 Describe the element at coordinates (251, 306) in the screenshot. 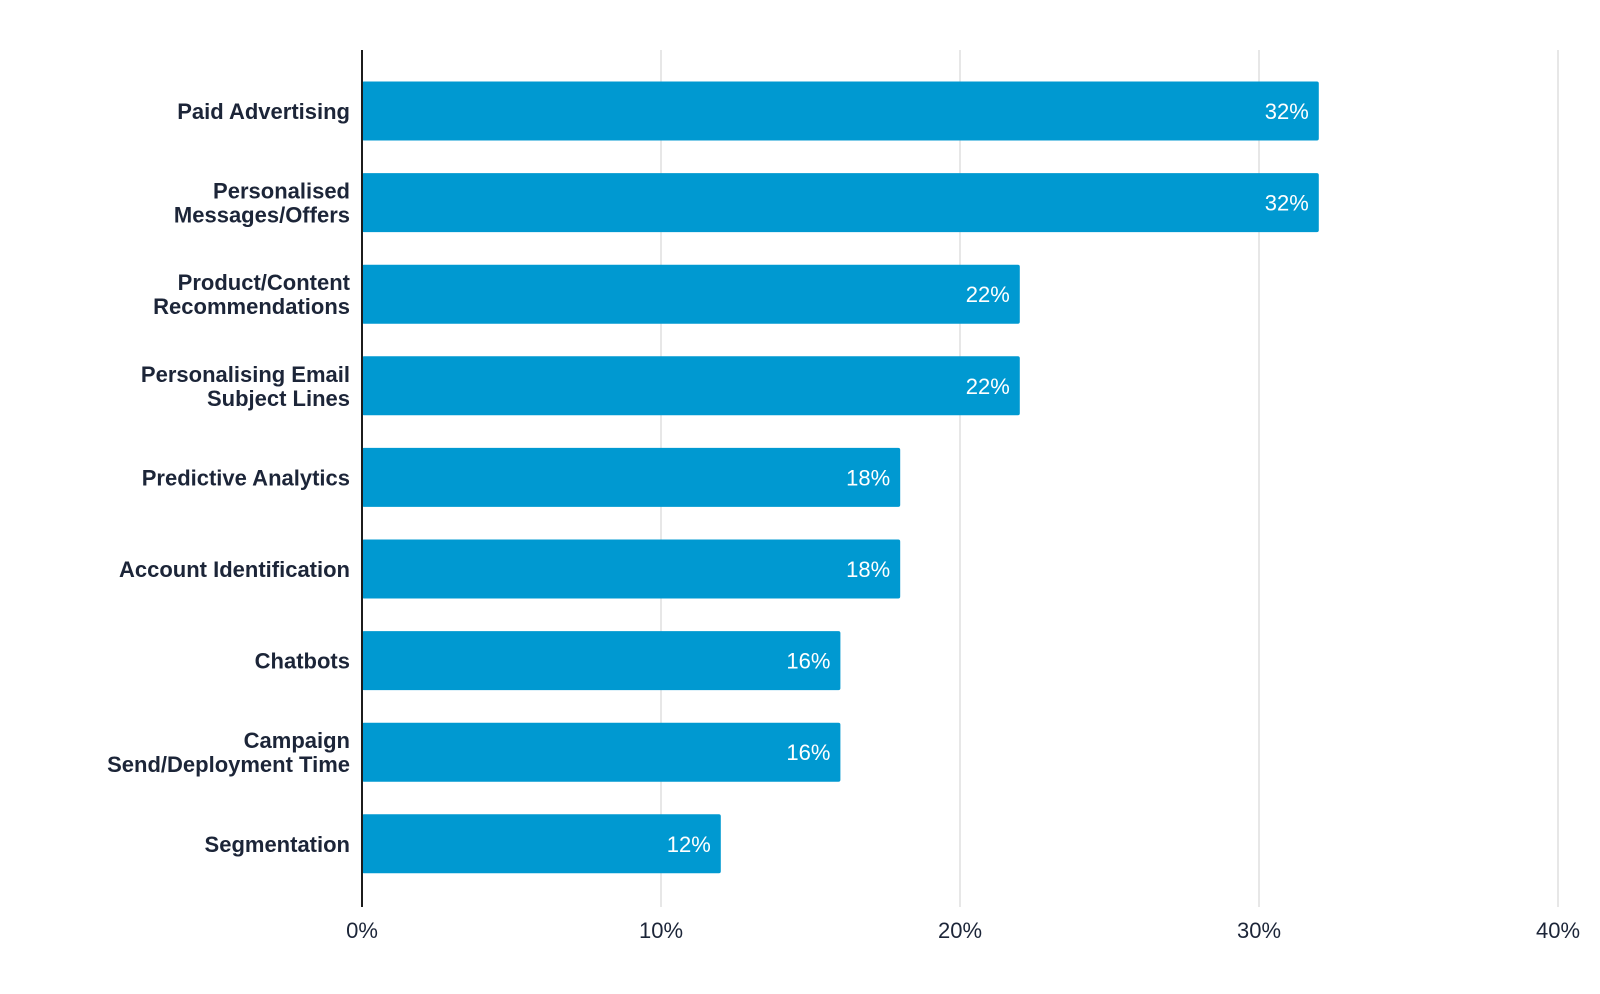

I see `category-label-line: Recommendations` at that location.